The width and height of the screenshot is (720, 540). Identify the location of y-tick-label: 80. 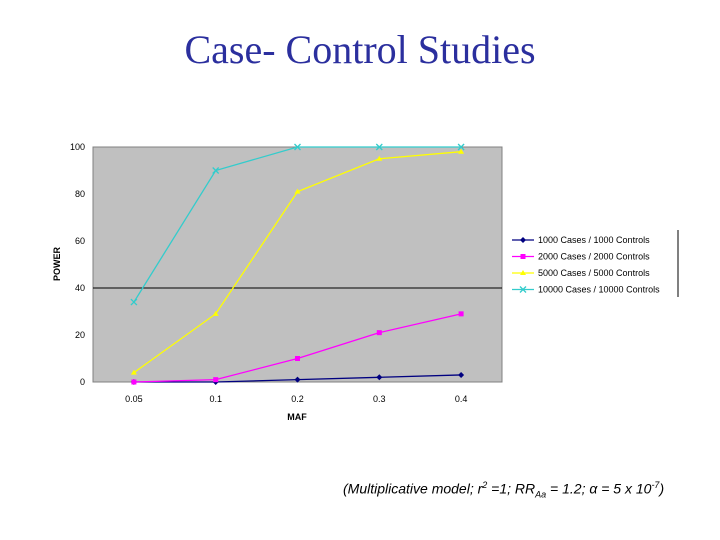
(80, 194).